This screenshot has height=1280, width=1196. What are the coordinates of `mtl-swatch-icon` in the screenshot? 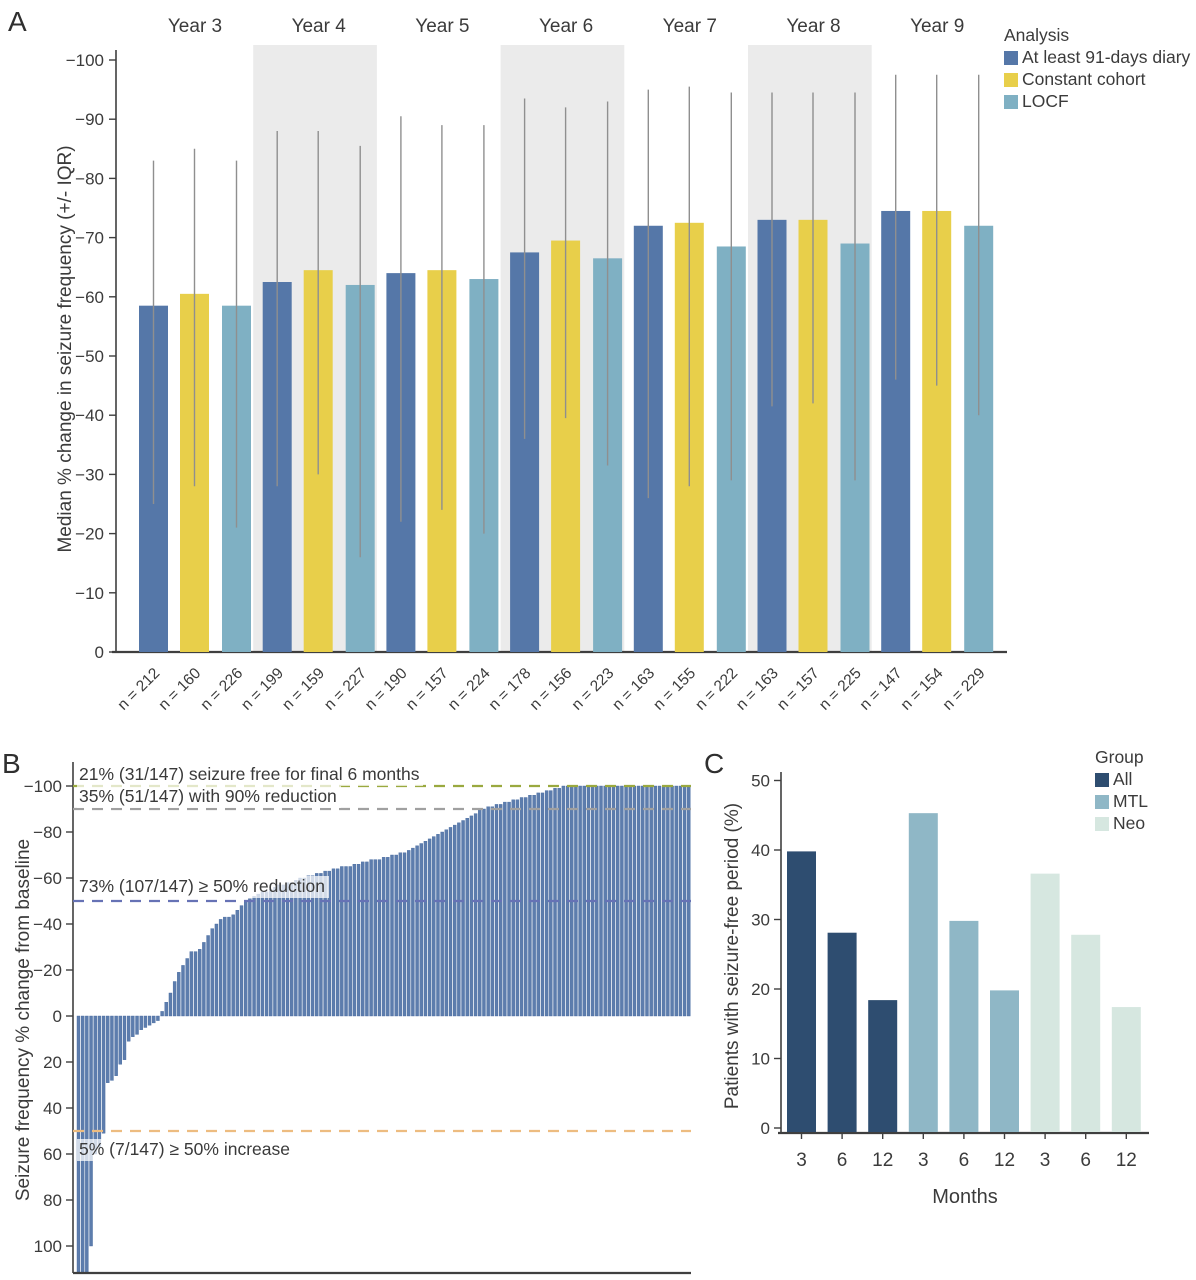 It's located at (1102, 801).